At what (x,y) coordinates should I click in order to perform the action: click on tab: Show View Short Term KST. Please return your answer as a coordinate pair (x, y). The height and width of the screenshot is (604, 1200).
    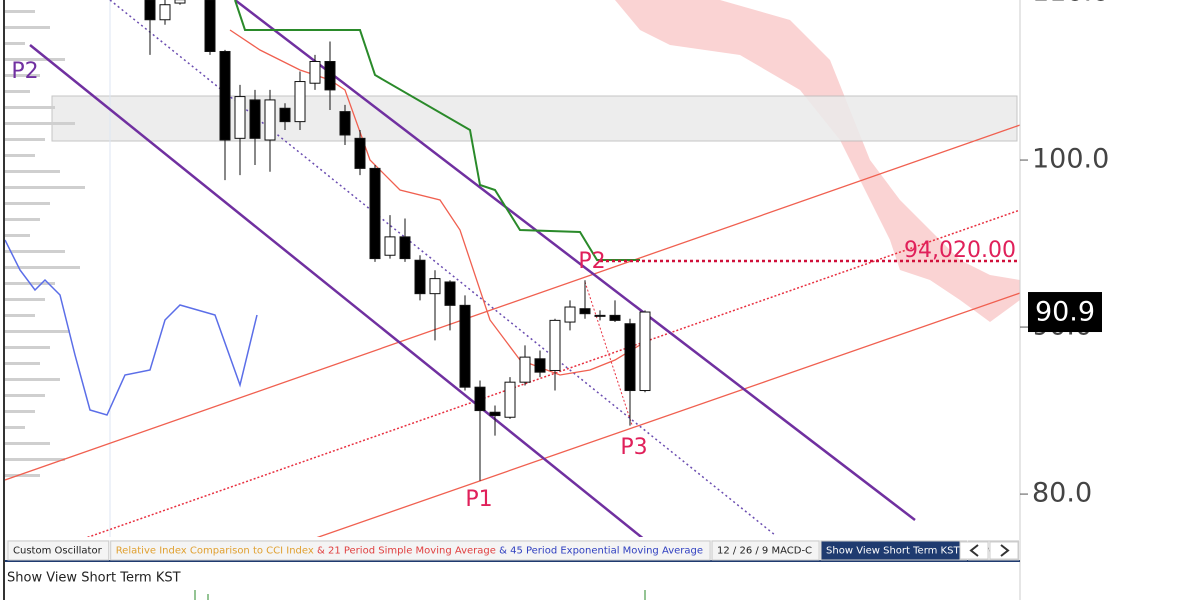
    Looking at the image, I should click on (894, 550).